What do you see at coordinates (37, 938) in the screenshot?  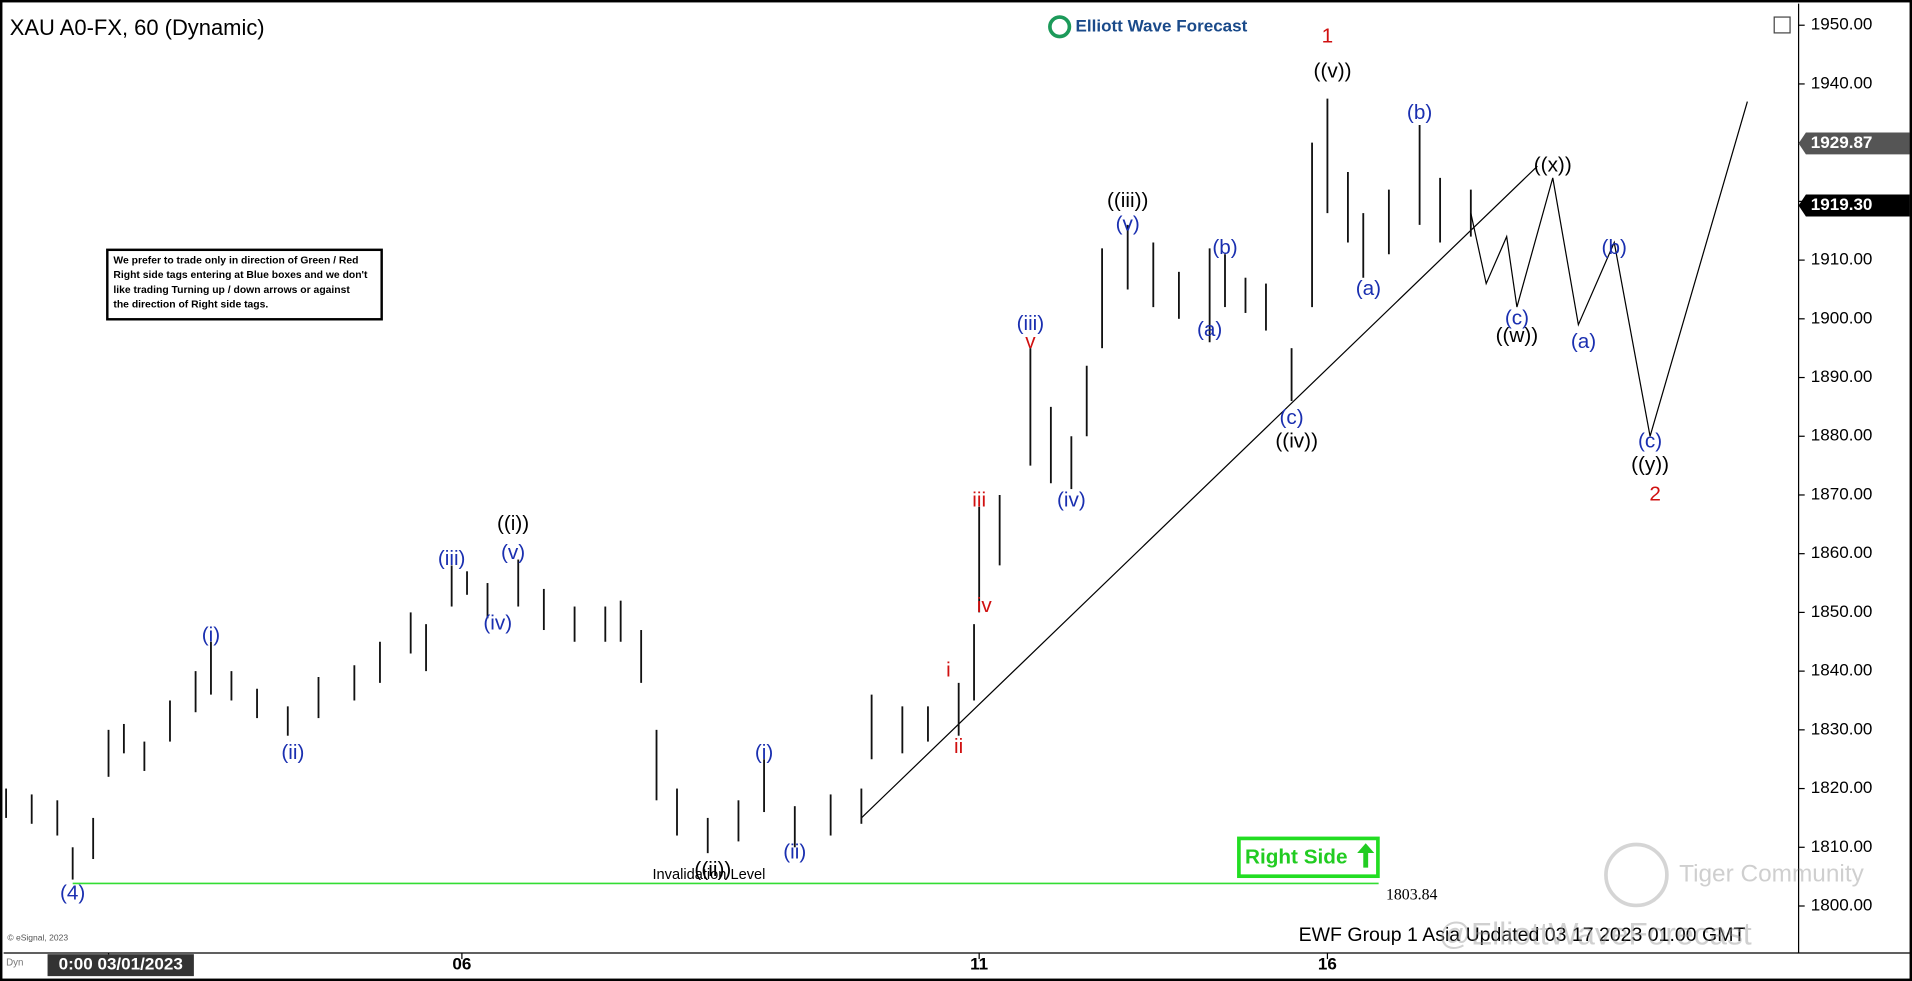 I see `copyright: © eSignal, 2023` at bounding box center [37, 938].